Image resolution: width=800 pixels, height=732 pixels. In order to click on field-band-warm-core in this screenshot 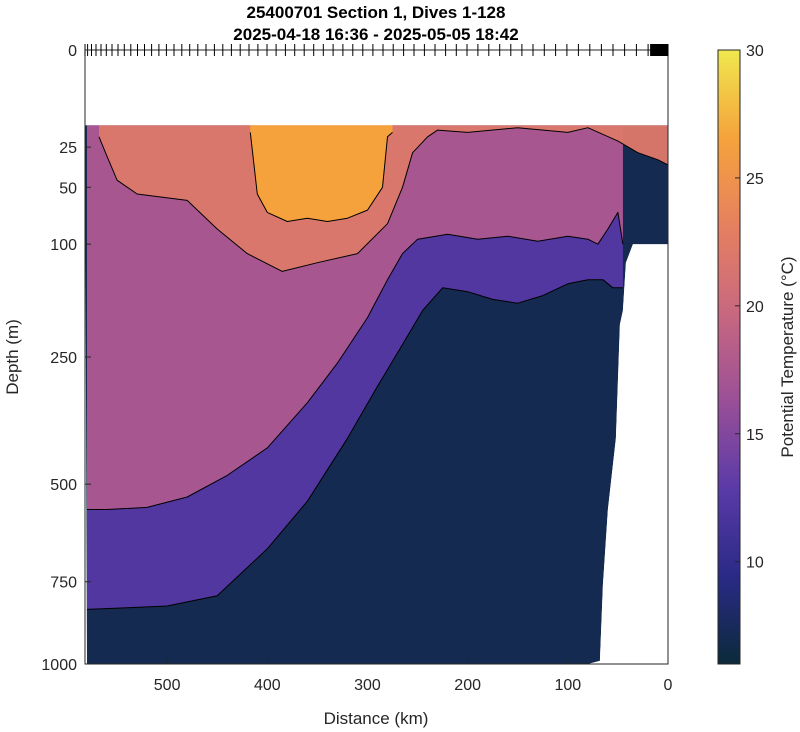, I will do `click(321, 173)`.